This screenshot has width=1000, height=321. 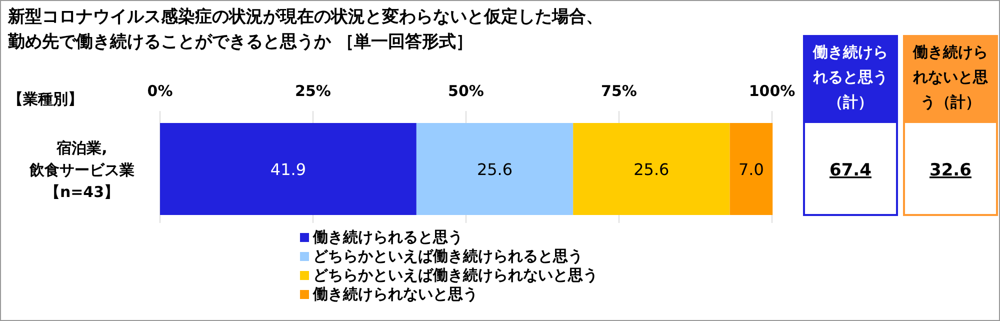 I want to click on category-label: 働き続けられないと思う（計）, so click(x=950, y=77).